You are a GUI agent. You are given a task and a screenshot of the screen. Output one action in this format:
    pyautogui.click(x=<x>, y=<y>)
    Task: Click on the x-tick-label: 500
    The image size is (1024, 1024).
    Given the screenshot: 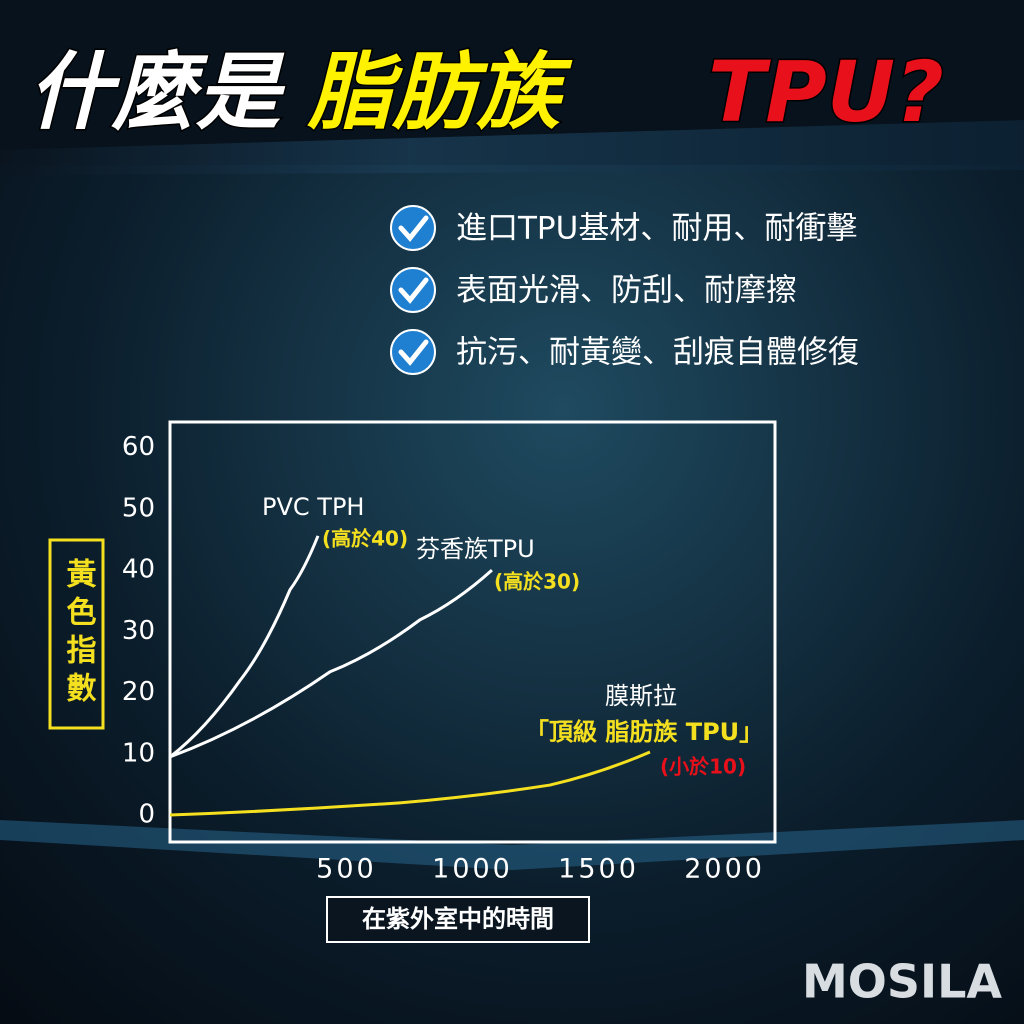 What is the action you would take?
    pyautogui.click(x=346, y=869)
    